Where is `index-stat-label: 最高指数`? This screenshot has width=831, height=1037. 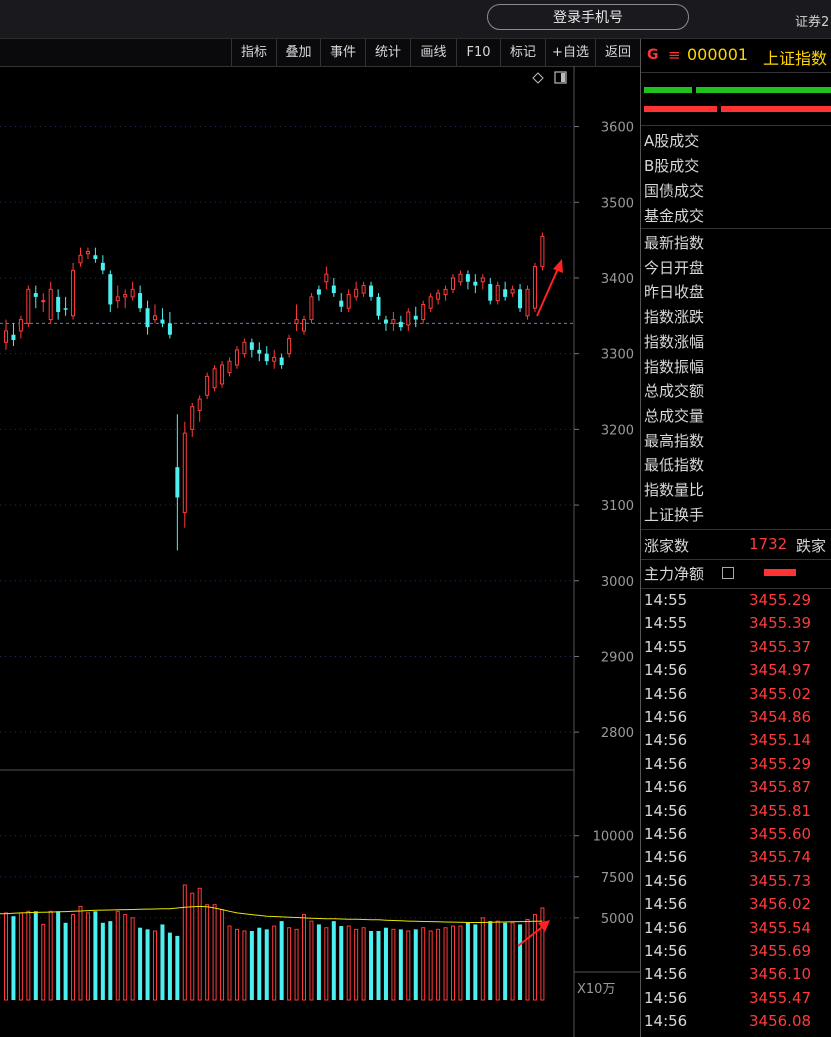 index-stat-label: 最高指数 is located at coordinates (674, 440).